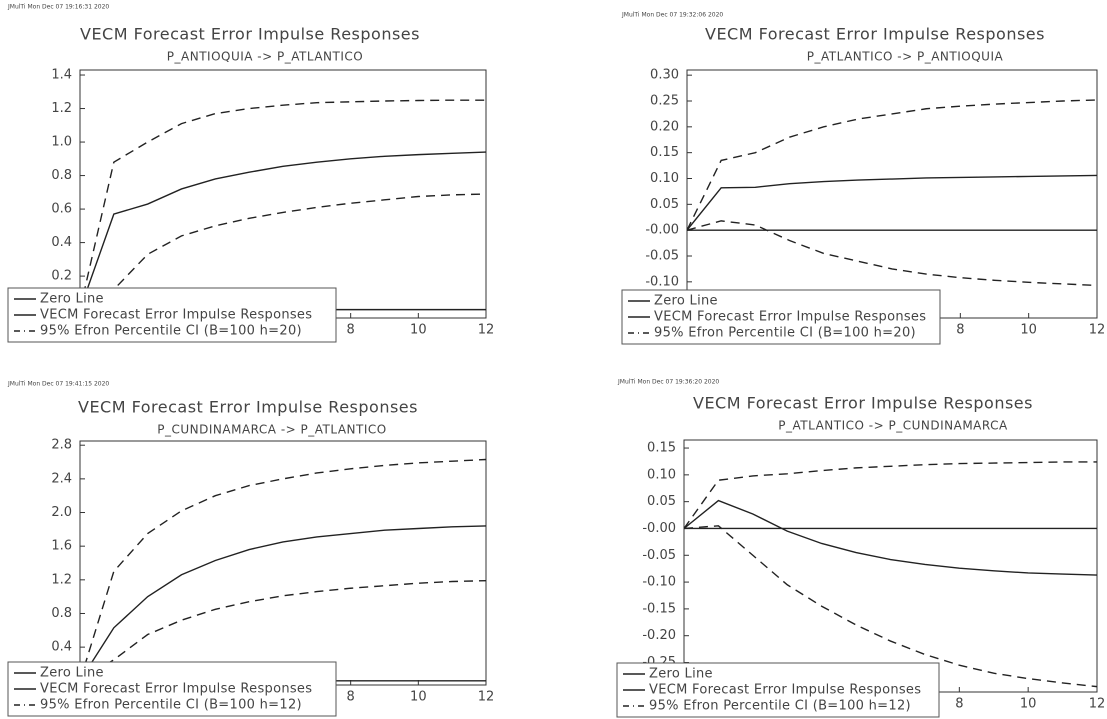 Image resolution: width=1107 pixels, height=719 pixels. I want to click on chart-header: JMulTi Mon Dec 07 19:16:31 2020, so click(58, 7).